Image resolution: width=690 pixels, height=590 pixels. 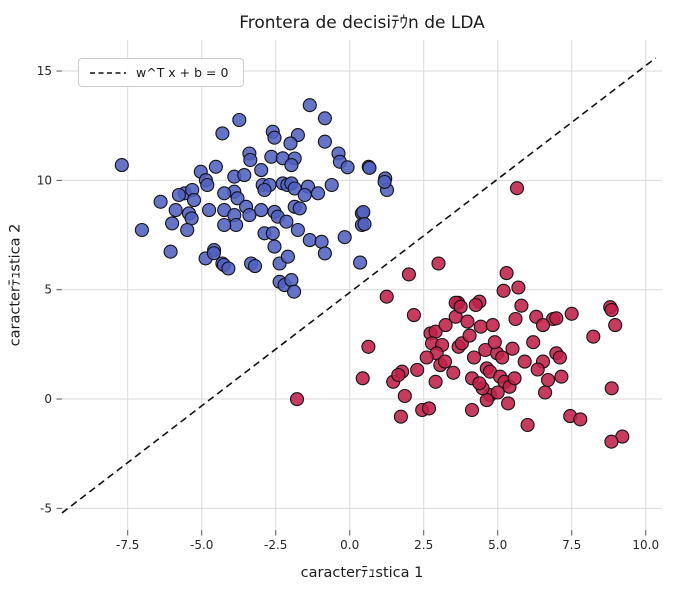 I want to click on y-axis-label: caracterﾃｭstica 2, so click(x=15, y=285).